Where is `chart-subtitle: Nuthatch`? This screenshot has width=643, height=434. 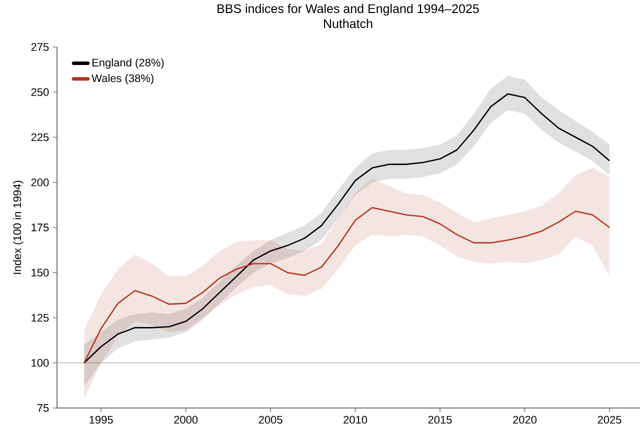
chart-subtitle: Nuthatch is located at coordinates (348, 23).